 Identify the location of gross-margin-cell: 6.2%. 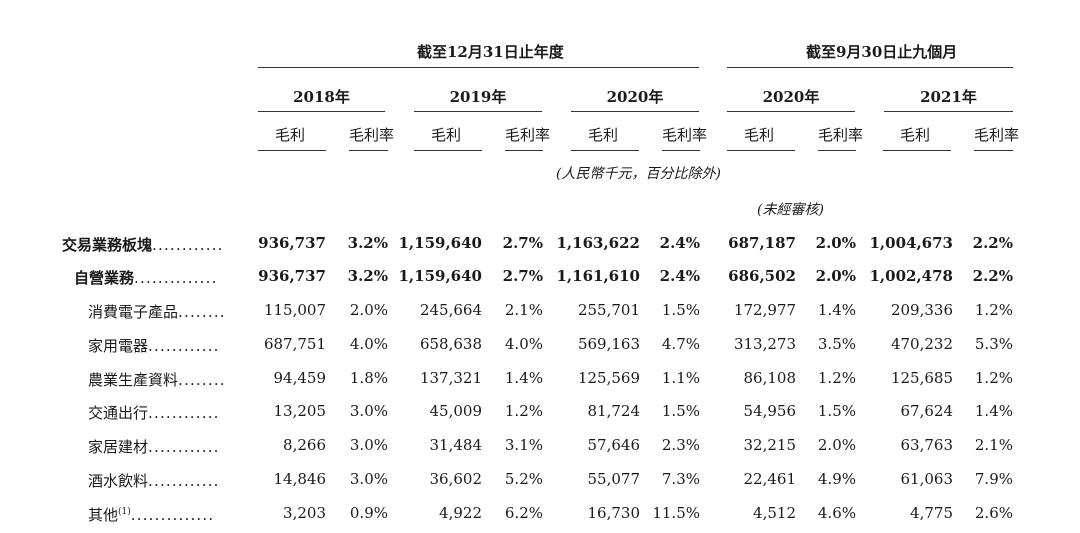
(523, 513).